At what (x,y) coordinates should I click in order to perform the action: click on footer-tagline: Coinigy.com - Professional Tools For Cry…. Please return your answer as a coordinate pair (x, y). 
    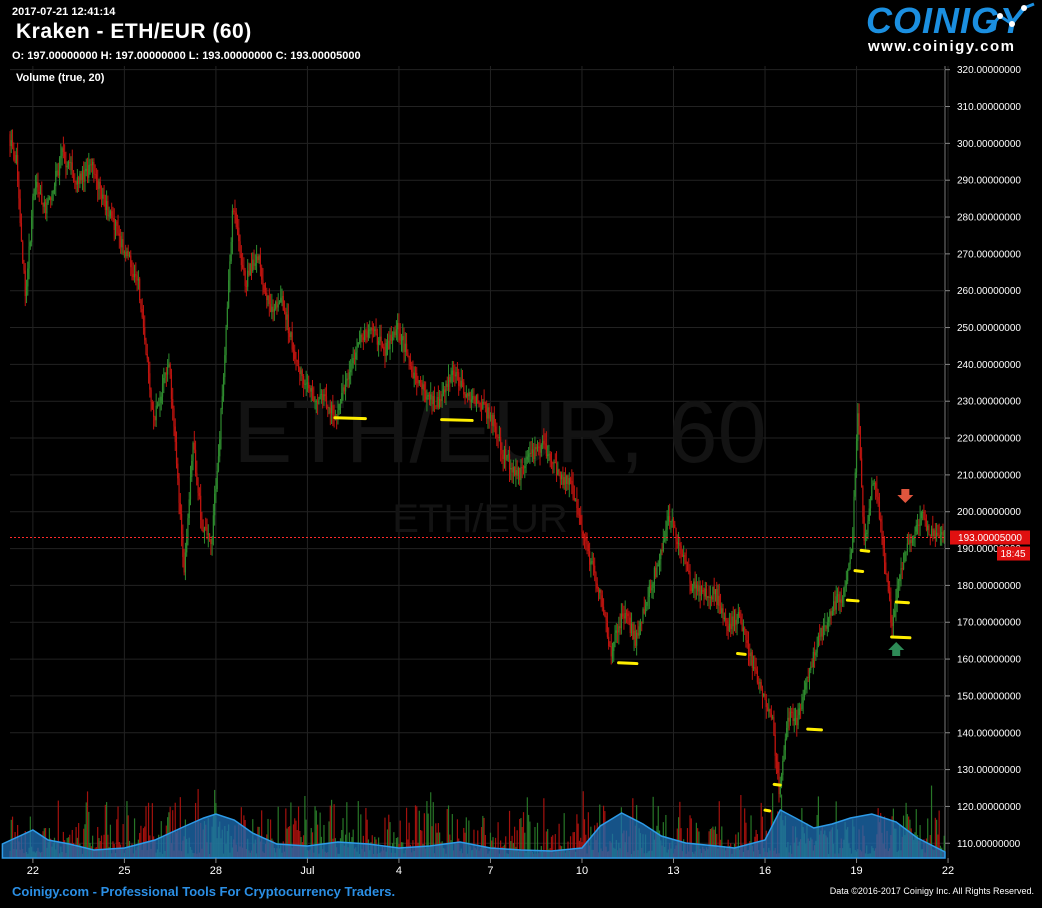
    Looking at the image, I should click on (204, 891).